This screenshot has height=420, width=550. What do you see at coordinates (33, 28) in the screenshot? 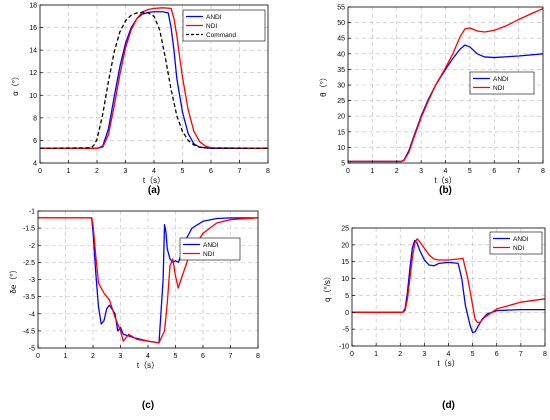
I see `y-tick-label: 16` at bounding box center [33, 28].